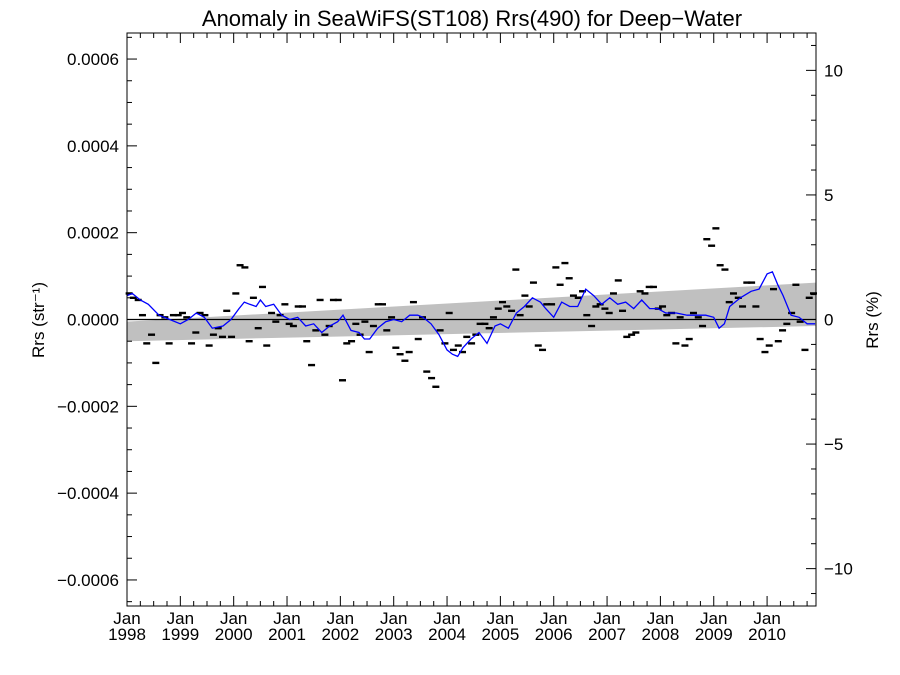  What do you see at coordinates (828, 320) in the screenshot?
I see `y-right-tick-label: 0` at bounding box center [828, 320].